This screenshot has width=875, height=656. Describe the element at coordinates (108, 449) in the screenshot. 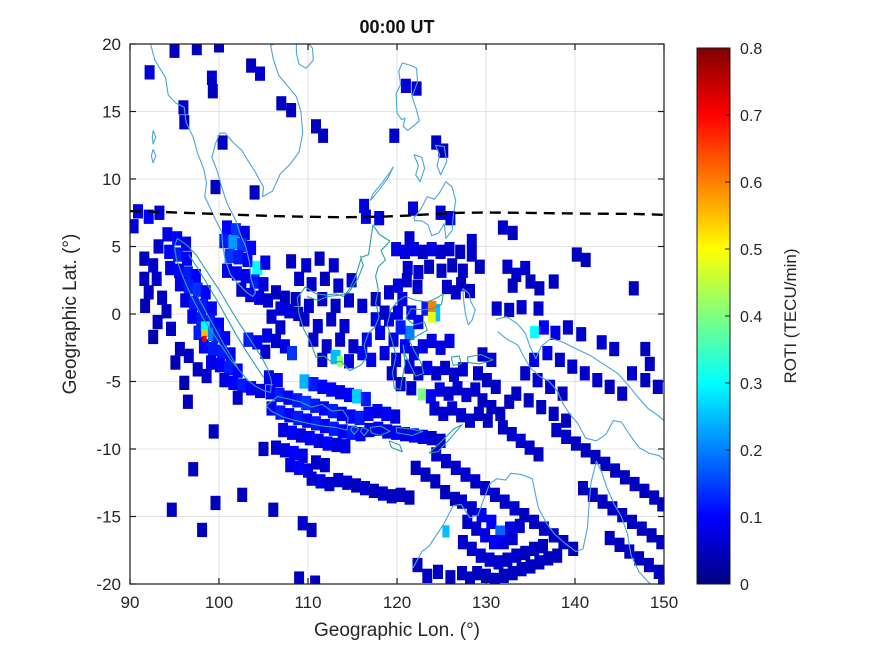

I see `y-tick-label: -10` at that location.